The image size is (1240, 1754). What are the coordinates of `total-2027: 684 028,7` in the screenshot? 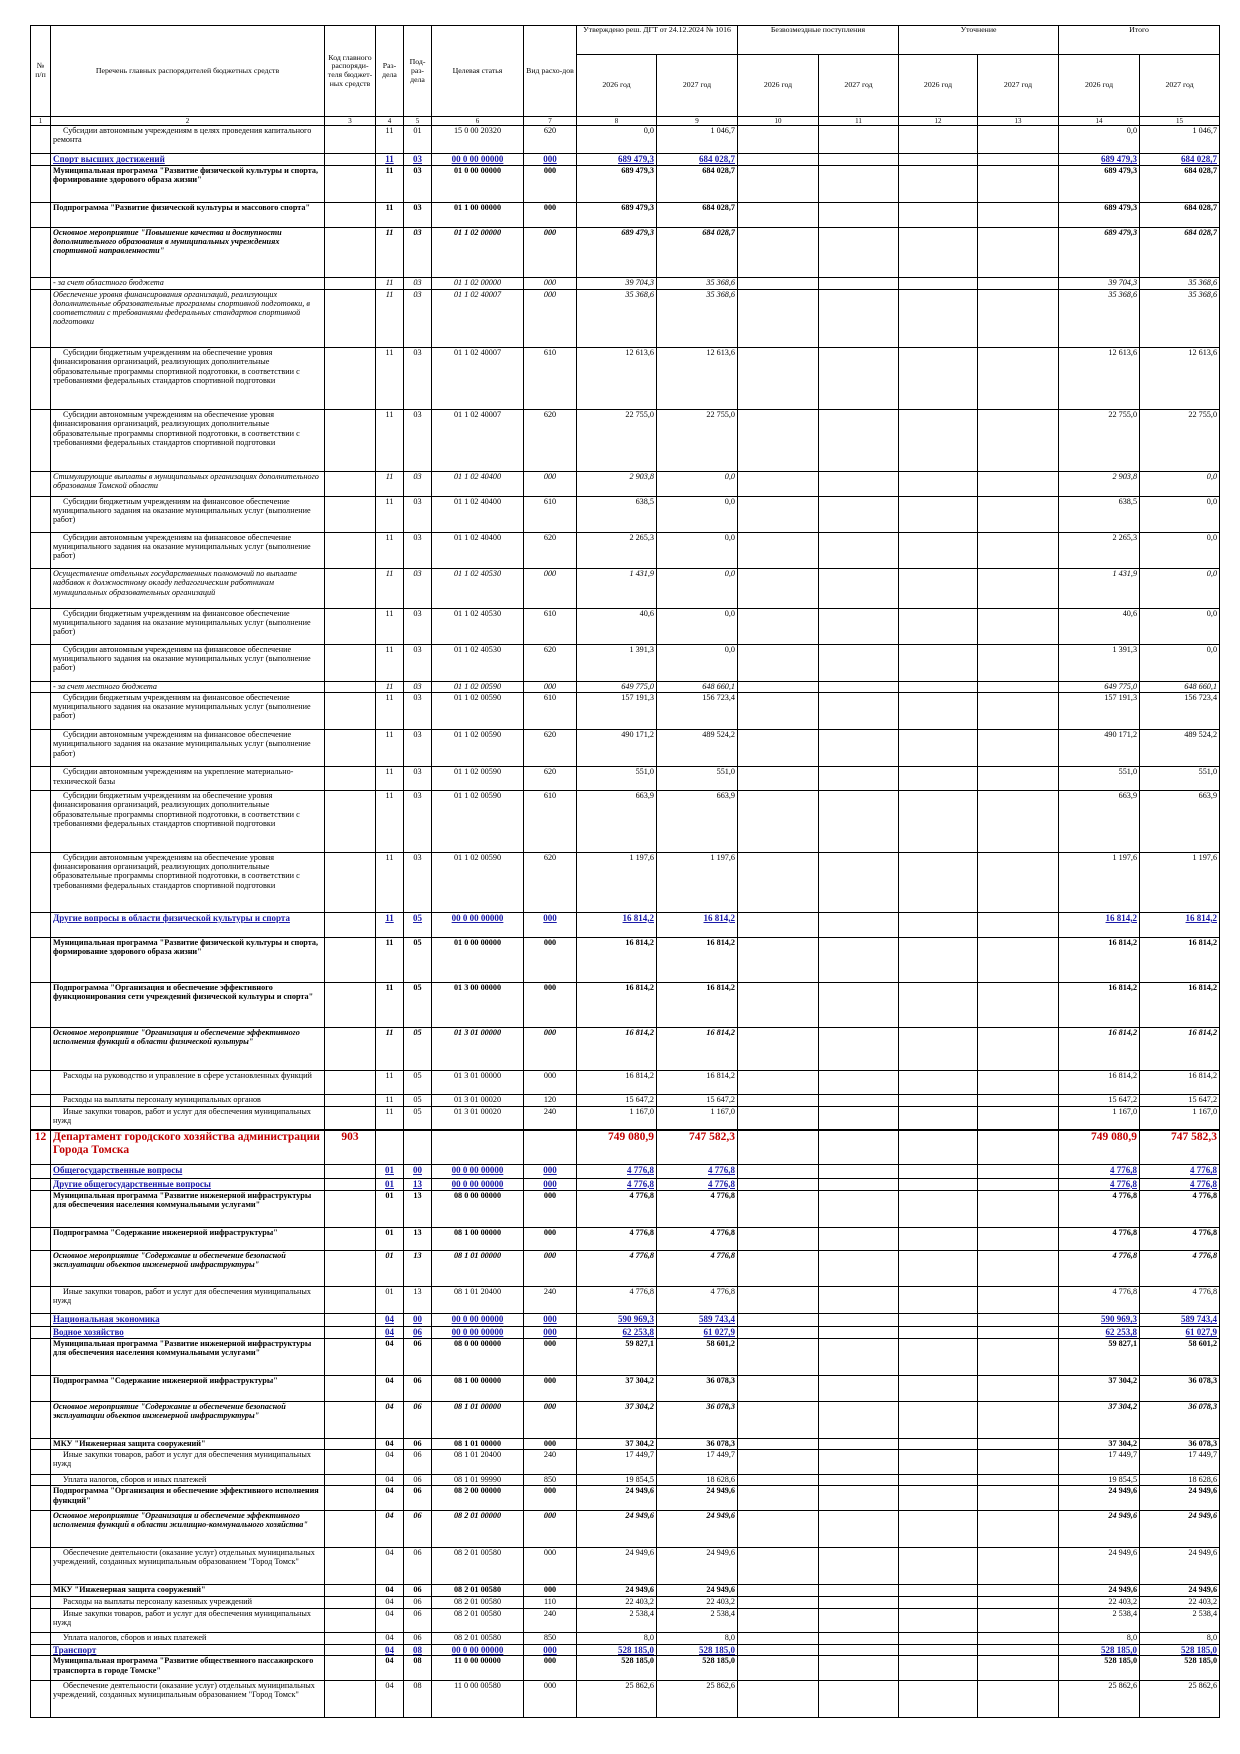 It's located at (1180, 214).